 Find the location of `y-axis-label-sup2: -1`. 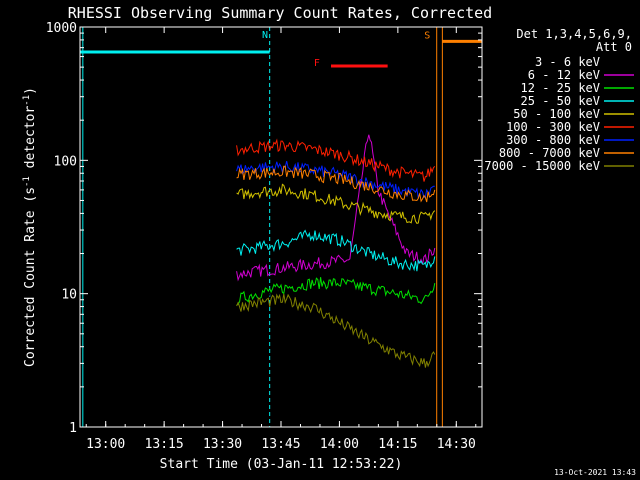

y-axis-label-sup2: -1 is located at coordinates (27, 100).